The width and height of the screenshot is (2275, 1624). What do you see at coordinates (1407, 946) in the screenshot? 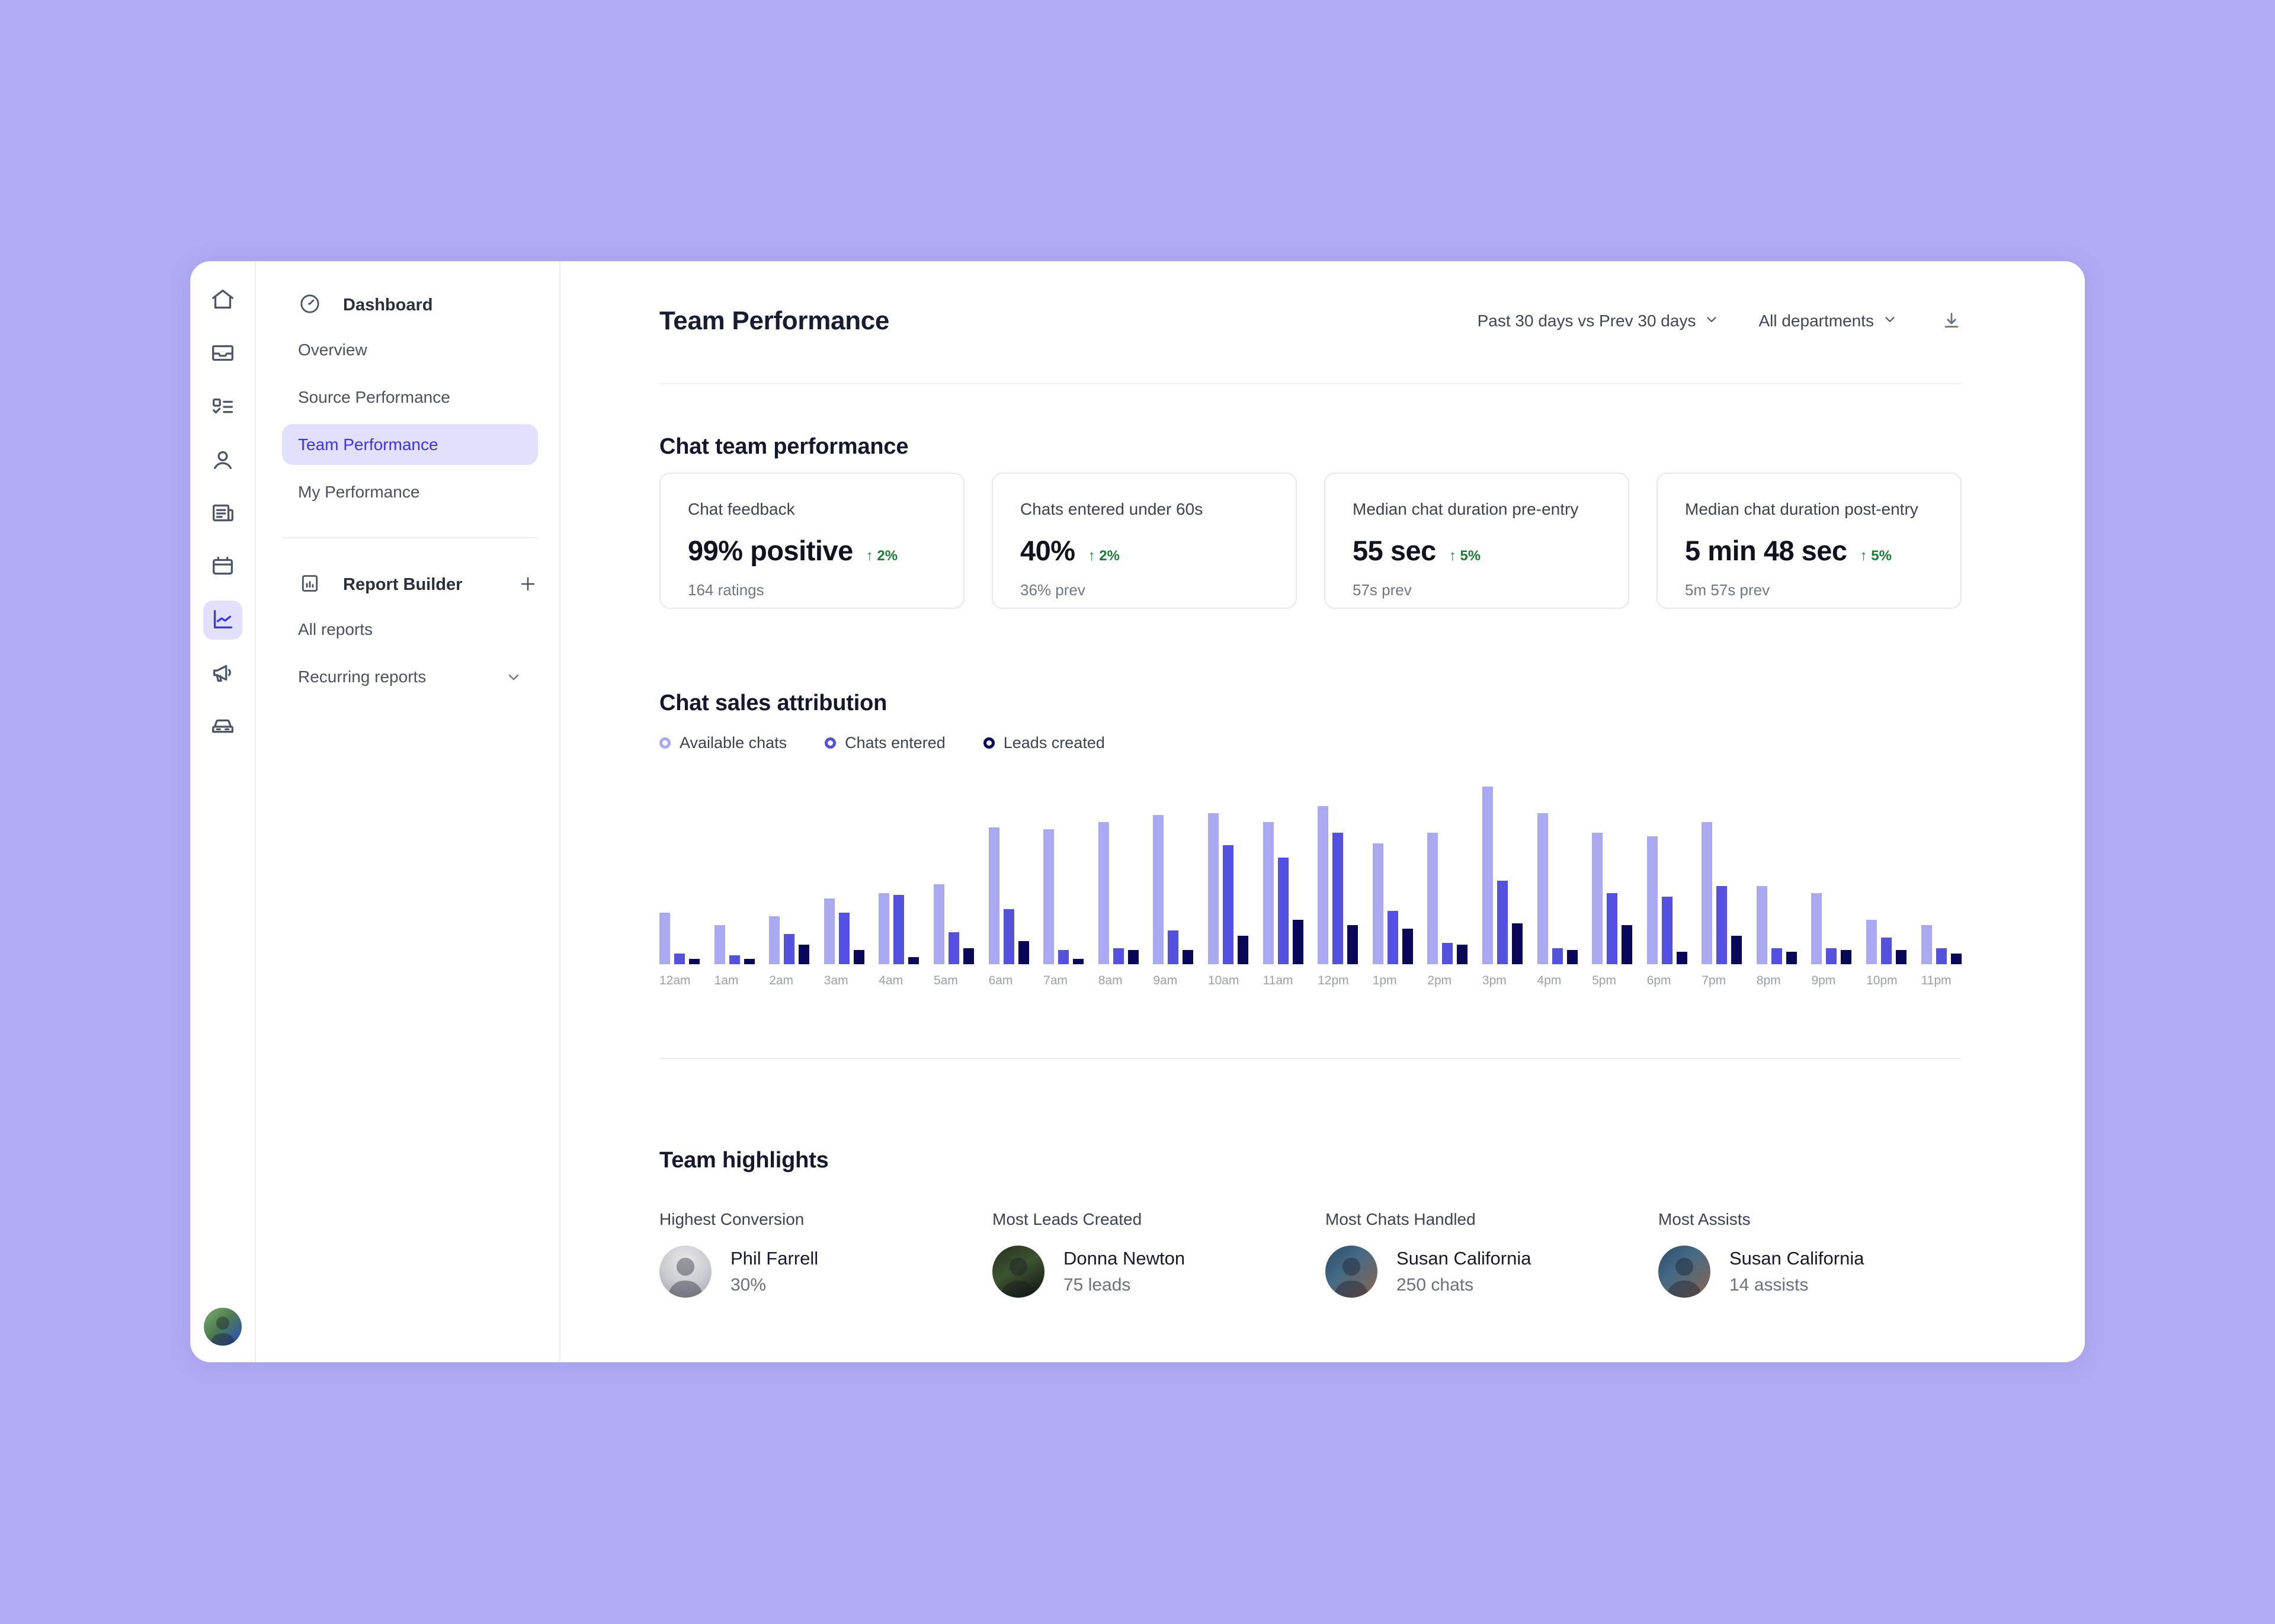
I see `bar-leads-created-1pm` at bounding box center [1407, 946].